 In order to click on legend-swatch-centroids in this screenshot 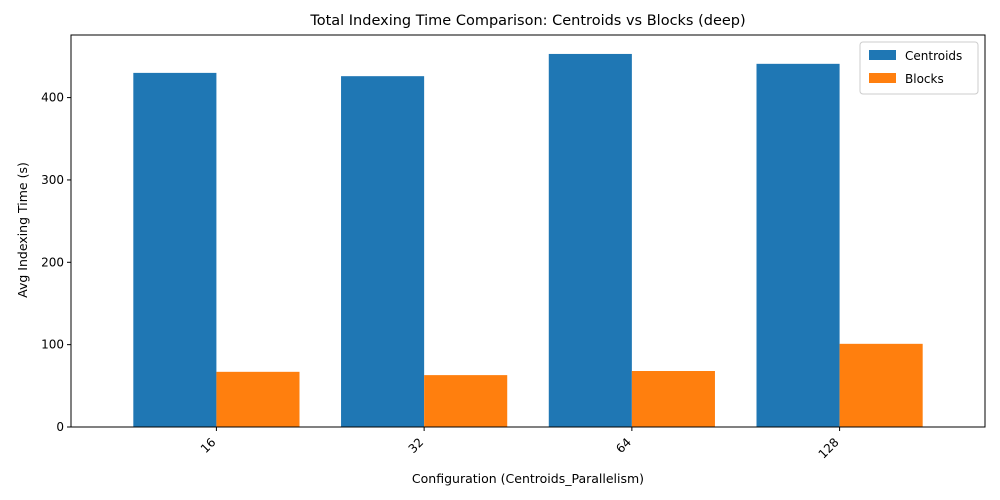, I will do `click(882, 55)`.